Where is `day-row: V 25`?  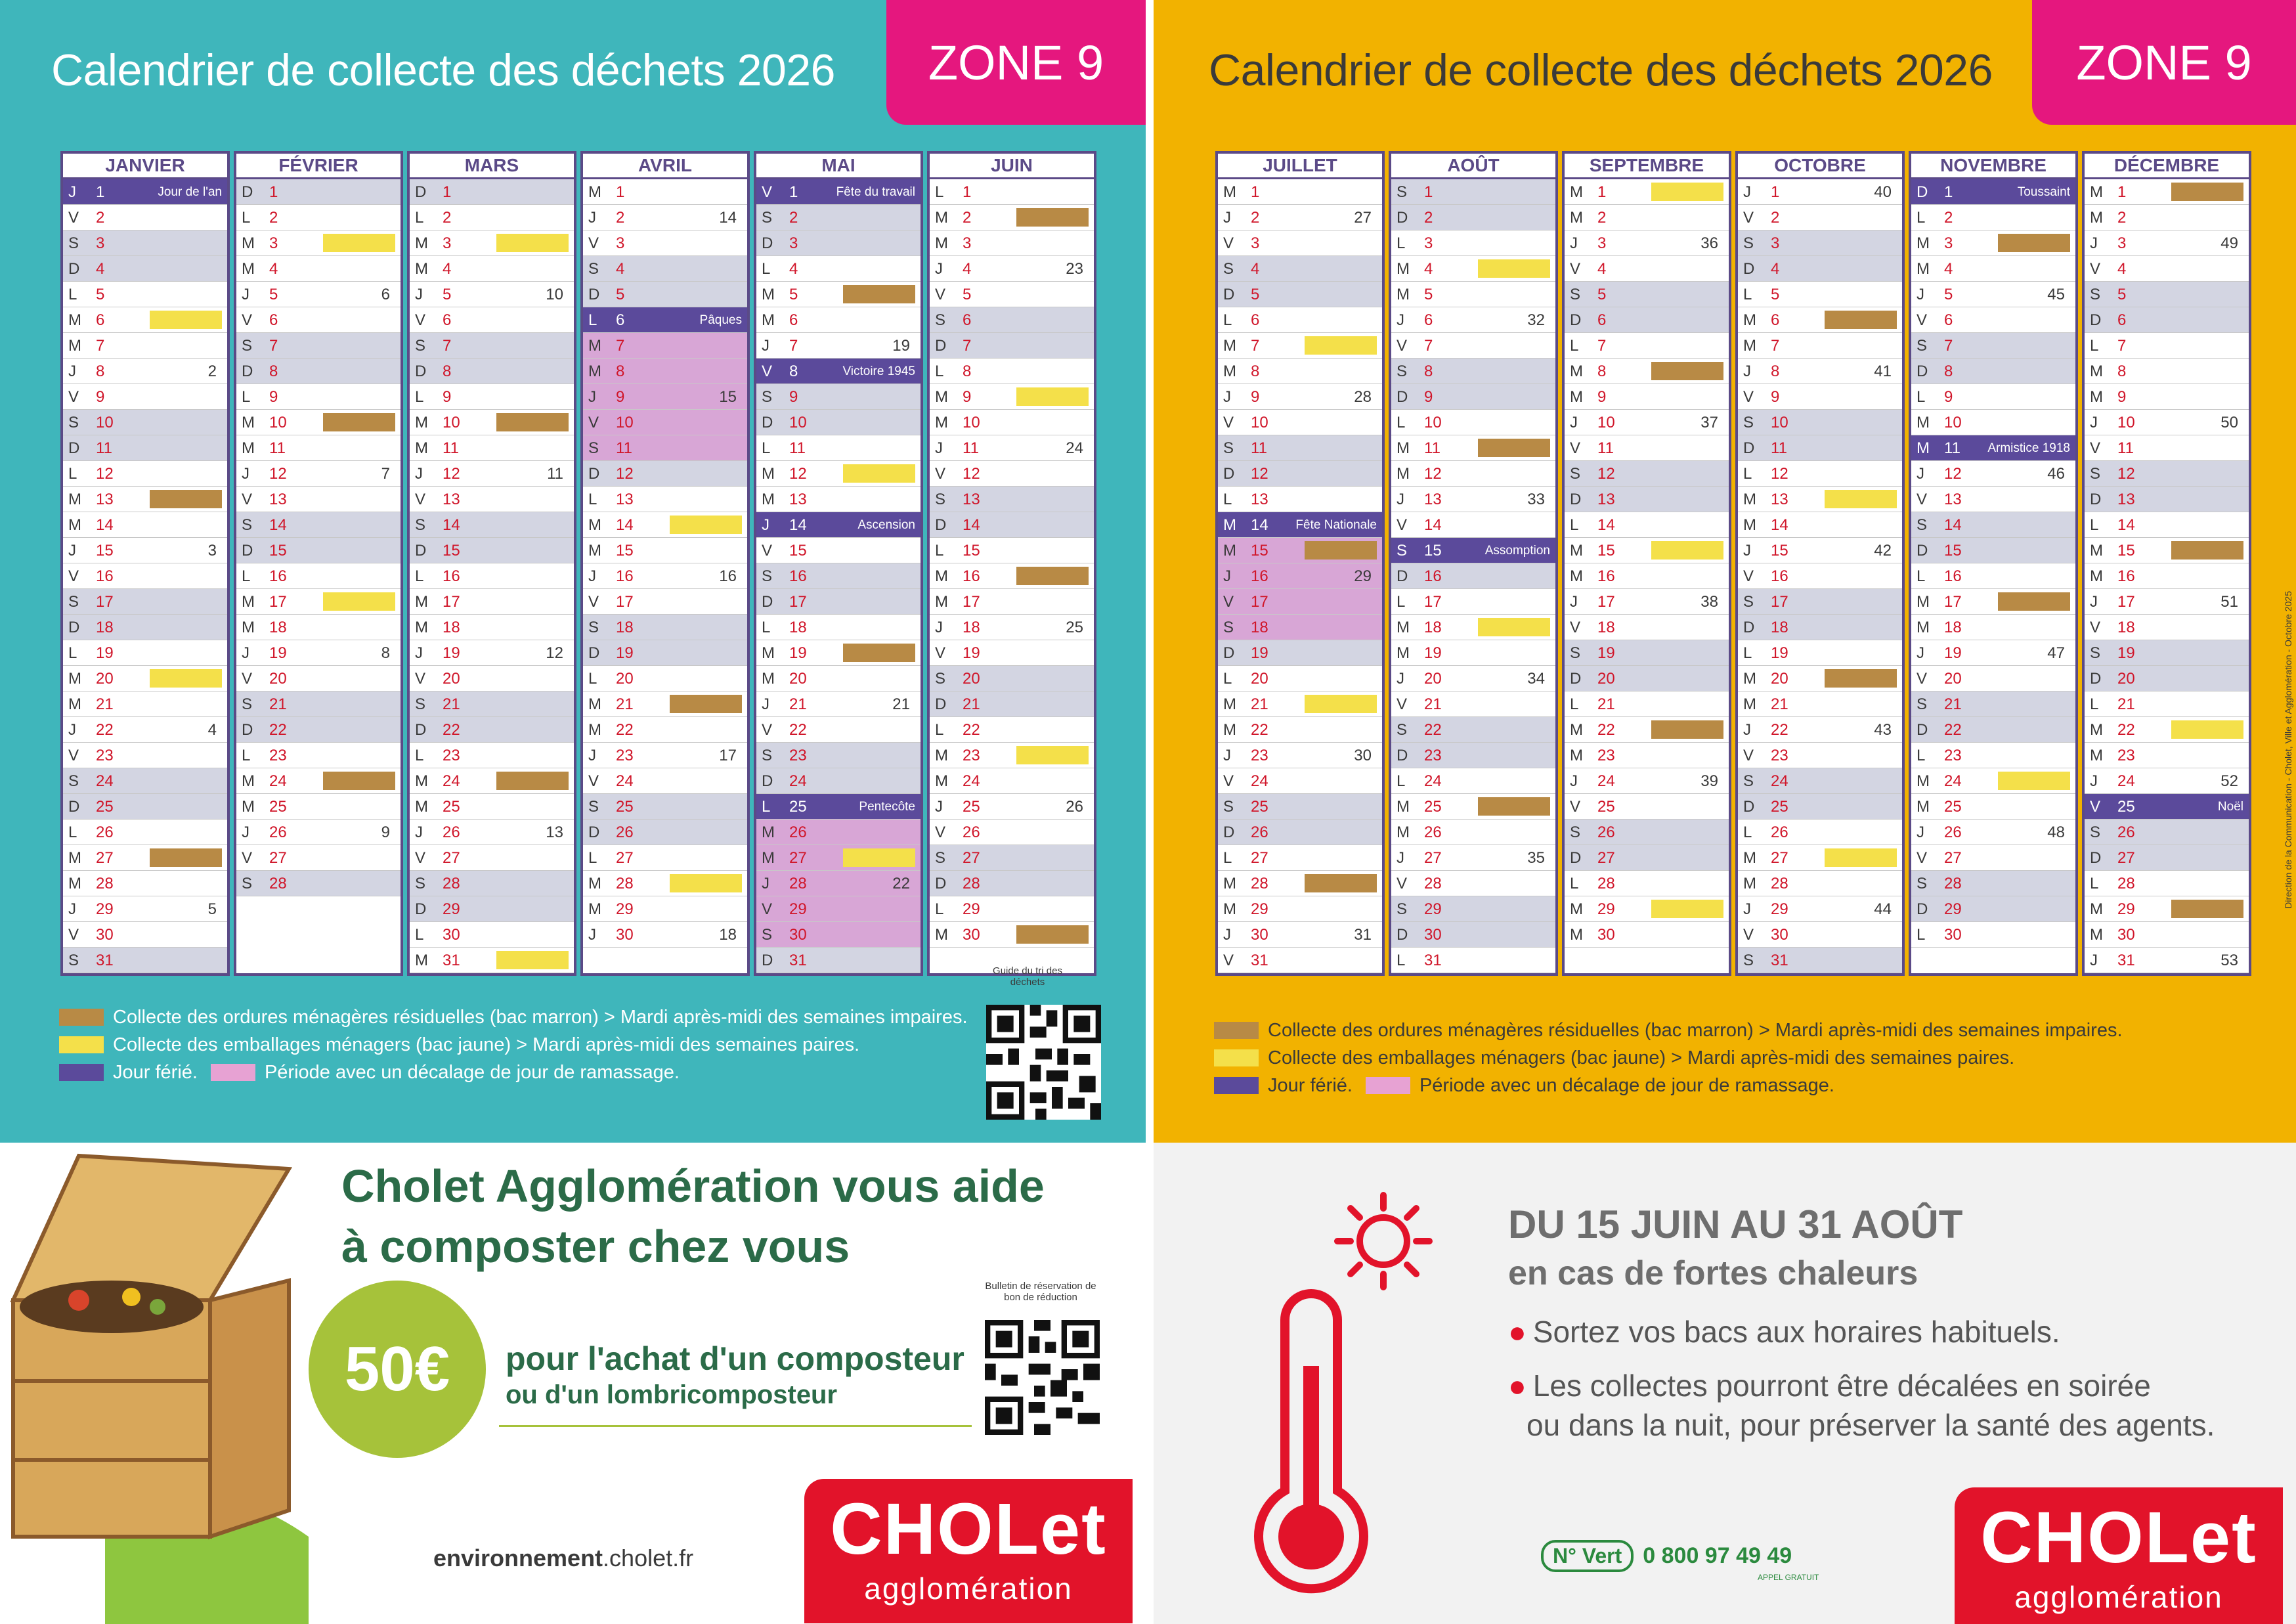 day-row: V 25 is located at coordinates (1647, 807).